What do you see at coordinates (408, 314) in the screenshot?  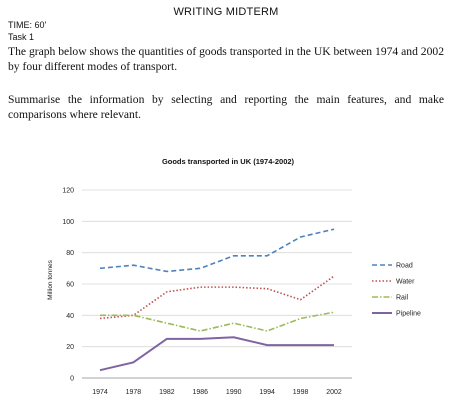 I see `legend-label-pipeline: Pipeline` at bounding box center [408, 314].